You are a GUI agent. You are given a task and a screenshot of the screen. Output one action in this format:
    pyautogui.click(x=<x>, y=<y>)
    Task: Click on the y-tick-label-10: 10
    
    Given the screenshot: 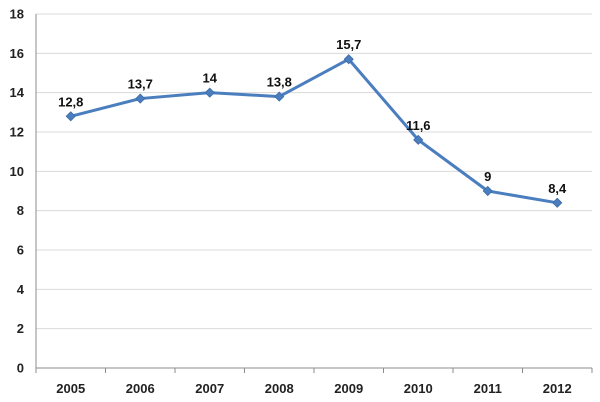 What is the action you would take?
    pyautogui.click(x=17, y=171)
    